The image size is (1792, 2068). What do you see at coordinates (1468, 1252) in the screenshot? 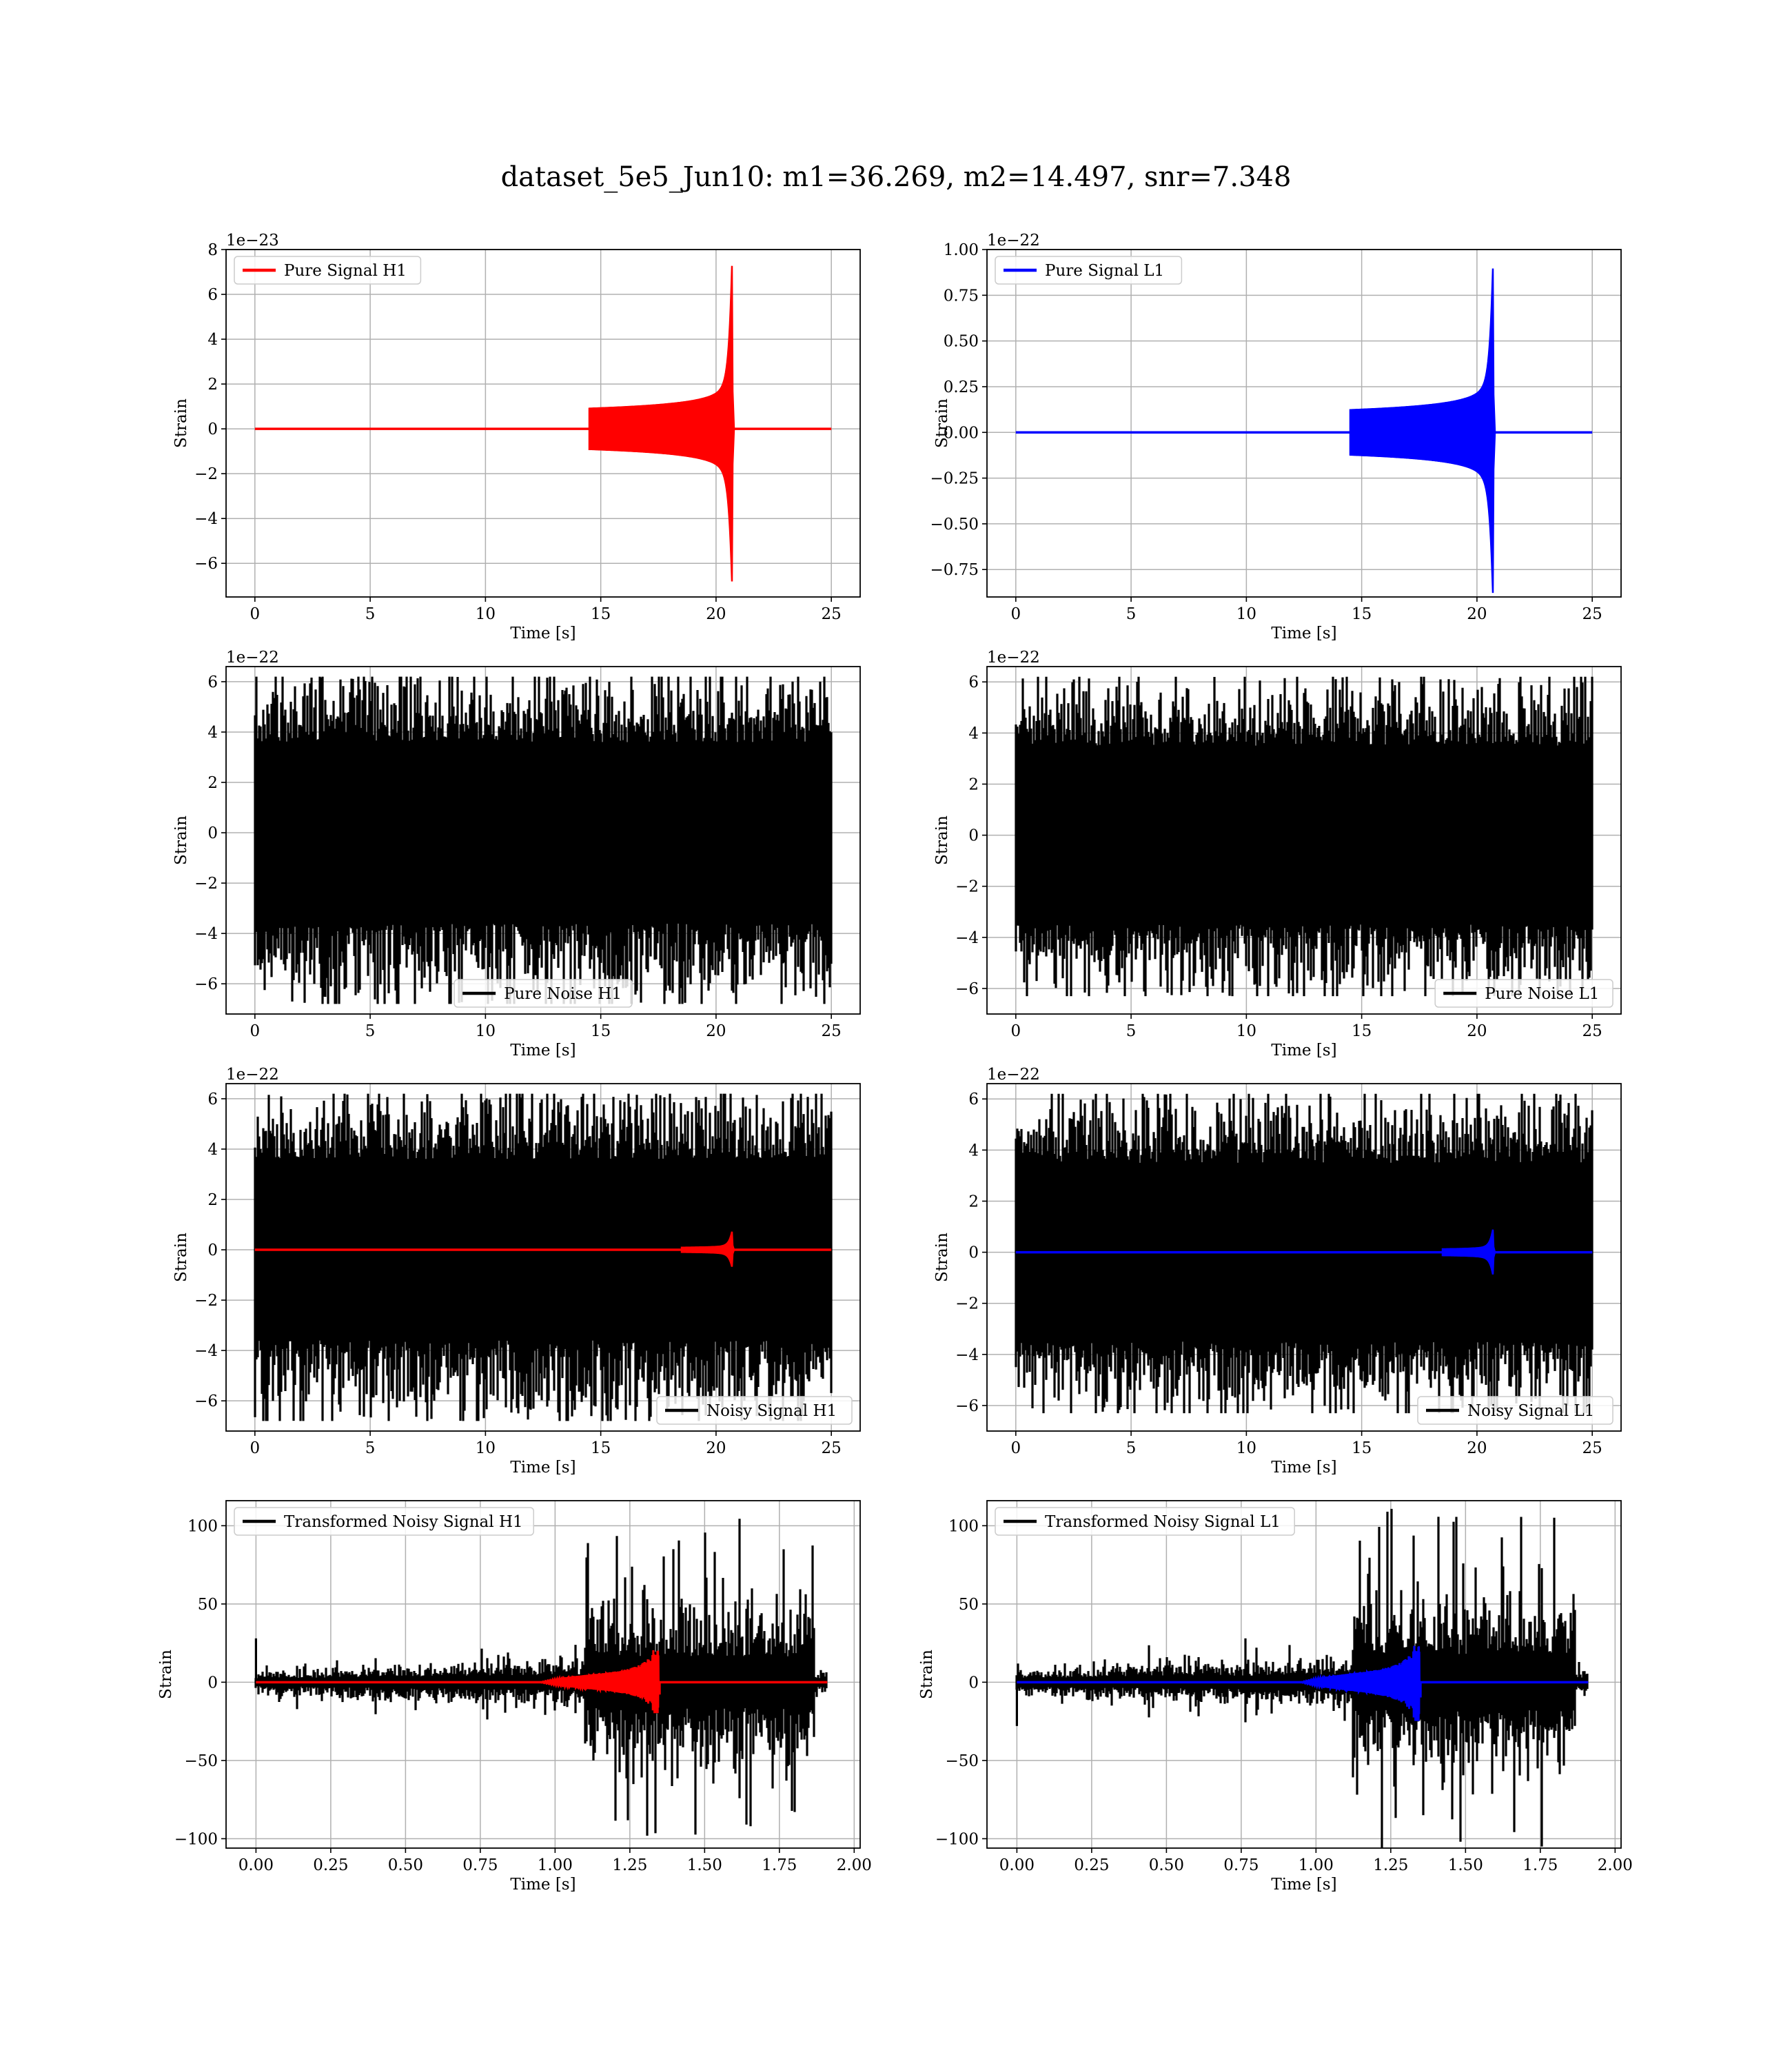
I see `series-signal-overlay` at bounding box center [1468, 1252].